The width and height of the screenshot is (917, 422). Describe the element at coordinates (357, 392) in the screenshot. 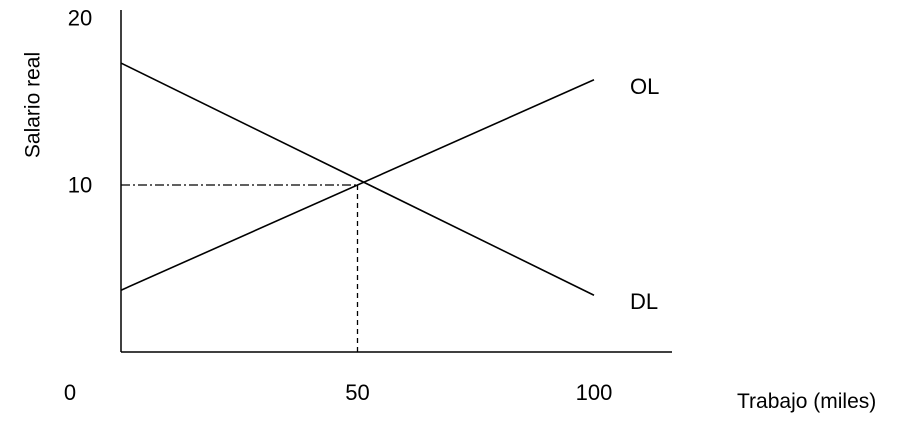

I see `x-tick-label: 50` at that location.